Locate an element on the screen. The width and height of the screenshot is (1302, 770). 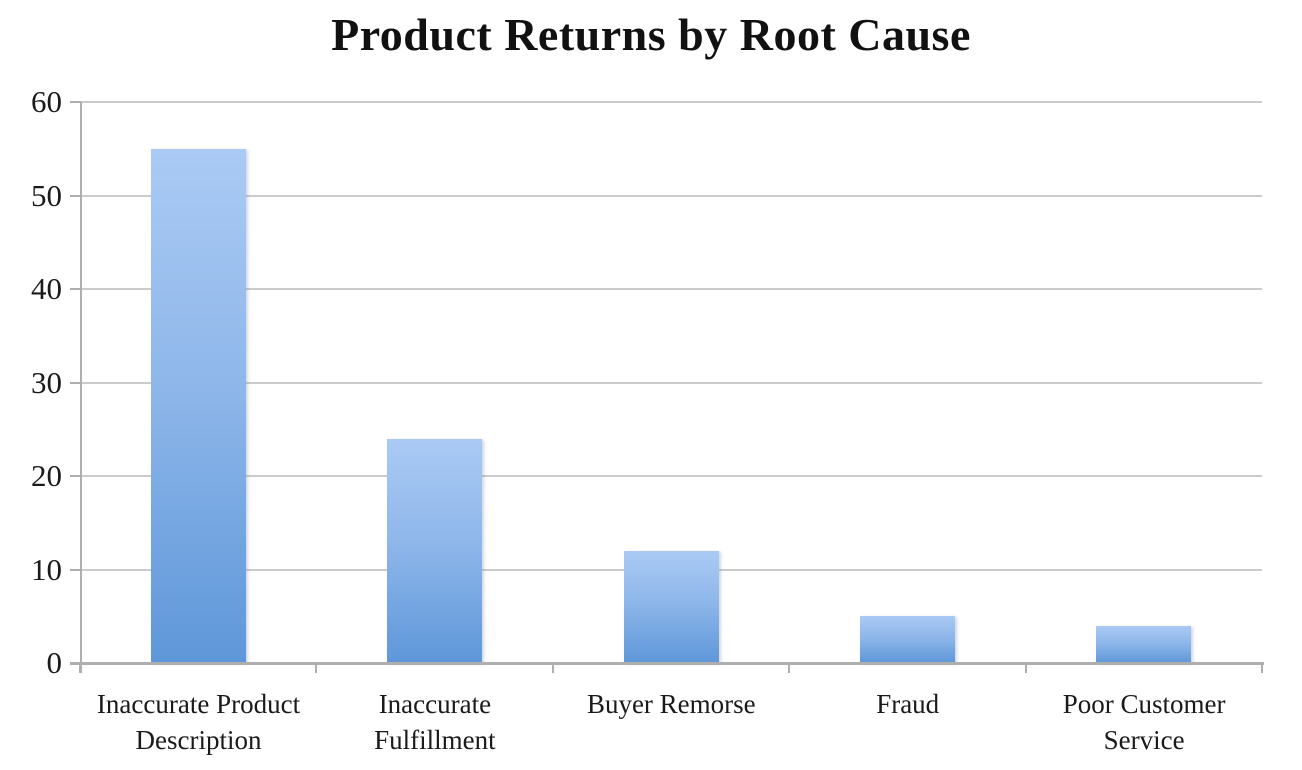
x-category-label-5: Poor Customer Service is located at coordinates (1144, 722).